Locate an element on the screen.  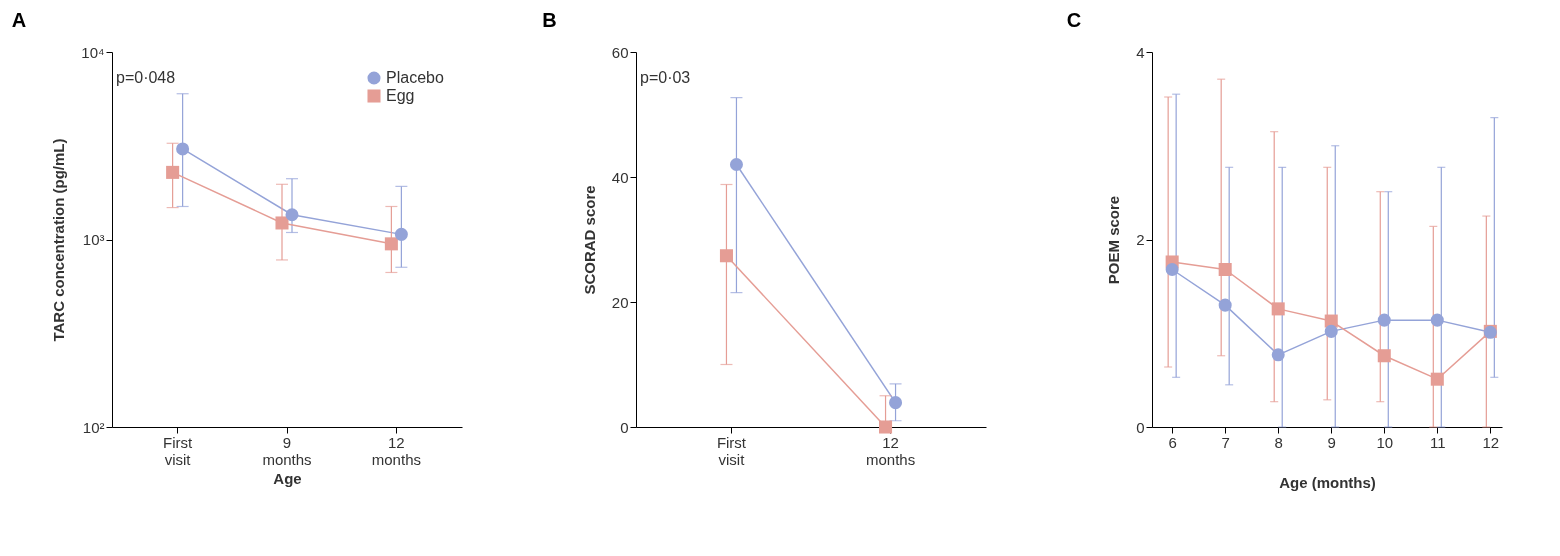
y-tick-label: 20 is located at coordinates (620, 302).